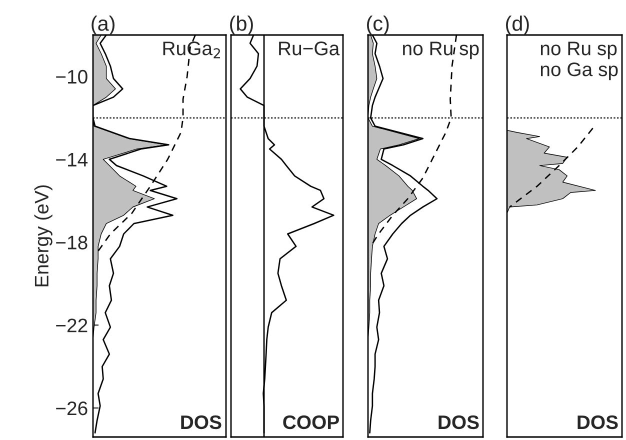 The height and width of the screenshot is (440, 626). What do you see at coordinates (191, 50) in the screenshot?
I see `annotation: RuGa$_{2}$` at bounding box center [191, 50].